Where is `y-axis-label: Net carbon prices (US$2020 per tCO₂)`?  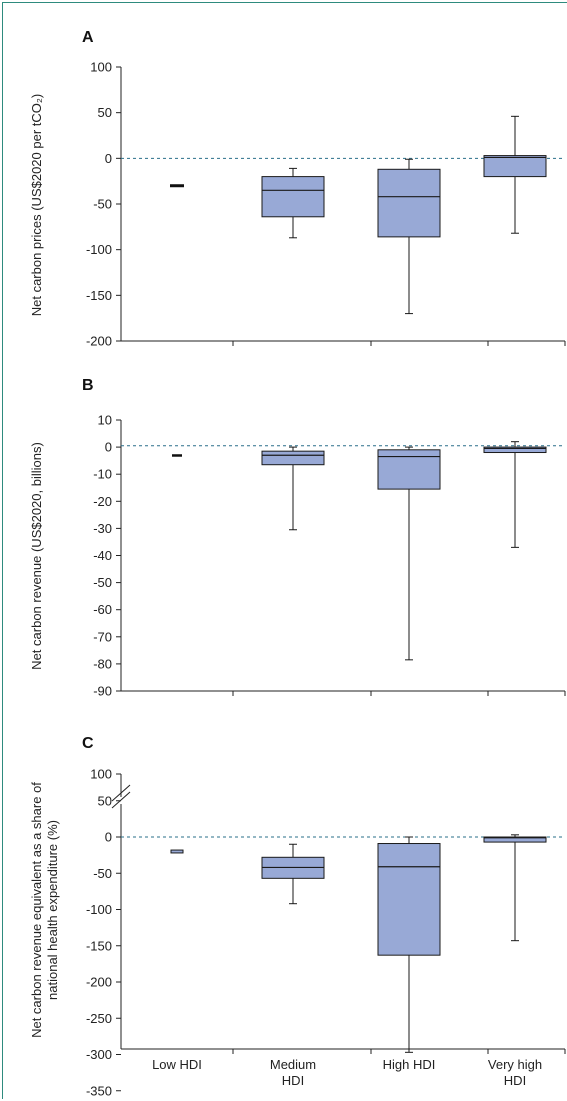 y-axis-label: Net carbon prices (US$2020 per tCO₂) is located at coordinates (36, 205).